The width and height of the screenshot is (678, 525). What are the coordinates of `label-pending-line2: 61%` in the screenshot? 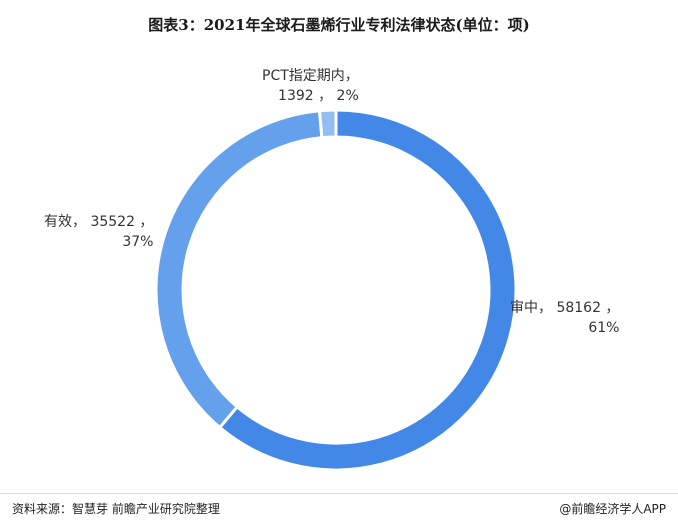 It's located at (604, 328).